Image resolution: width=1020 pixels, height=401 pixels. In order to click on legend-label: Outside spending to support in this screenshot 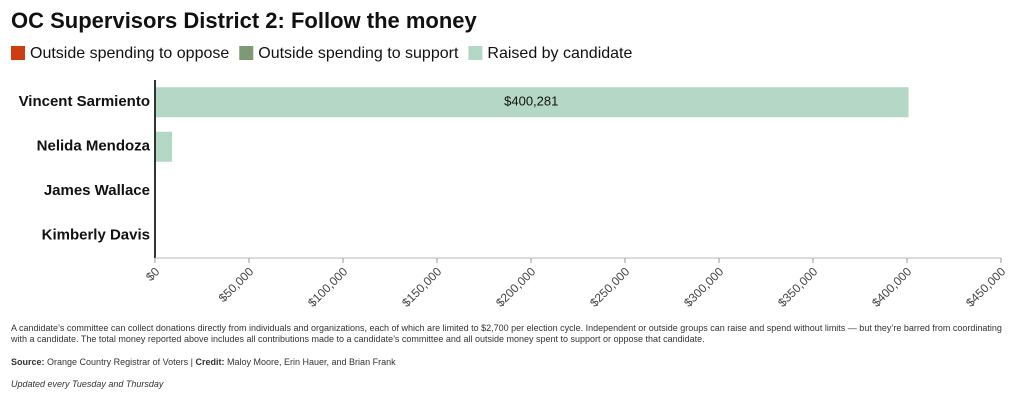, I will do `click(358, 53)`.